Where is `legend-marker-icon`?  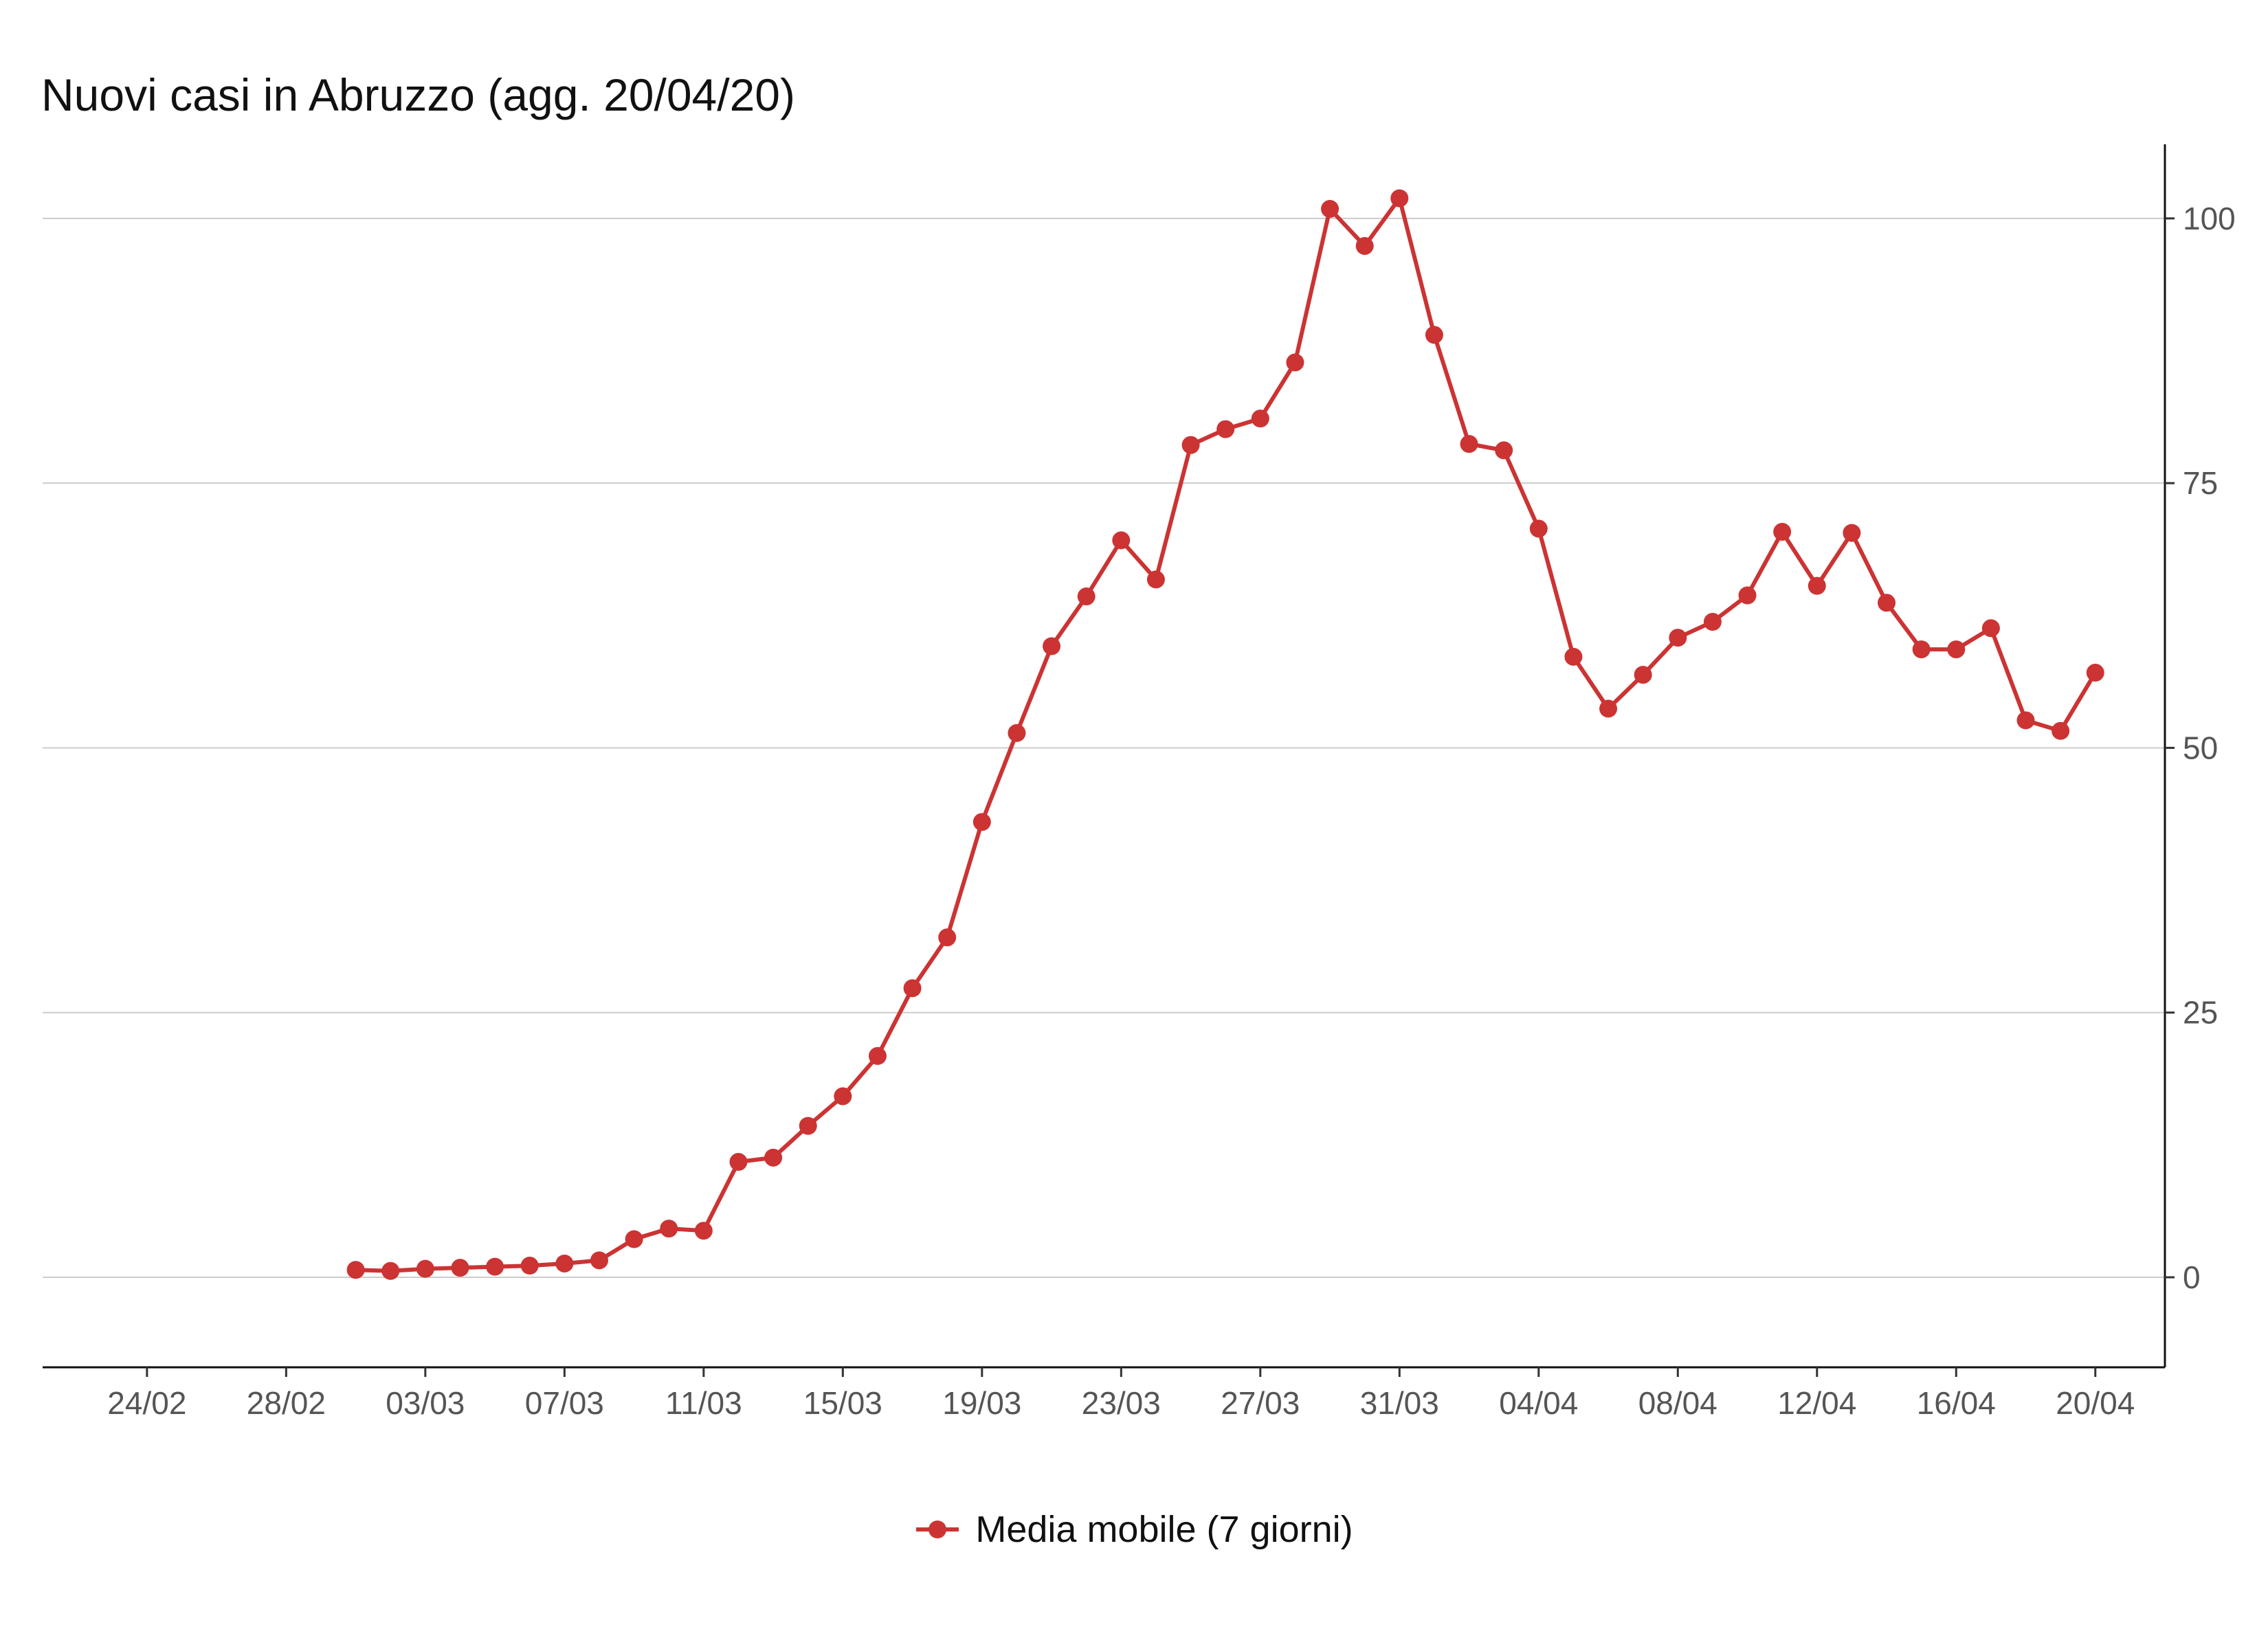 legend-marker-icon is located at coordinates (937, 1529).